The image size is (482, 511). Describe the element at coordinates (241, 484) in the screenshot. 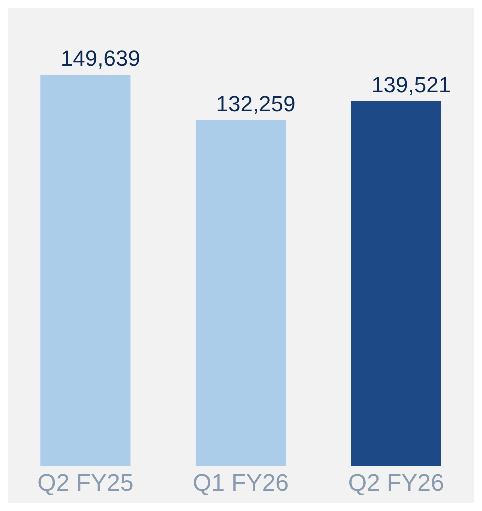

I see `x-tick-label: Q1 FY26` at that location.